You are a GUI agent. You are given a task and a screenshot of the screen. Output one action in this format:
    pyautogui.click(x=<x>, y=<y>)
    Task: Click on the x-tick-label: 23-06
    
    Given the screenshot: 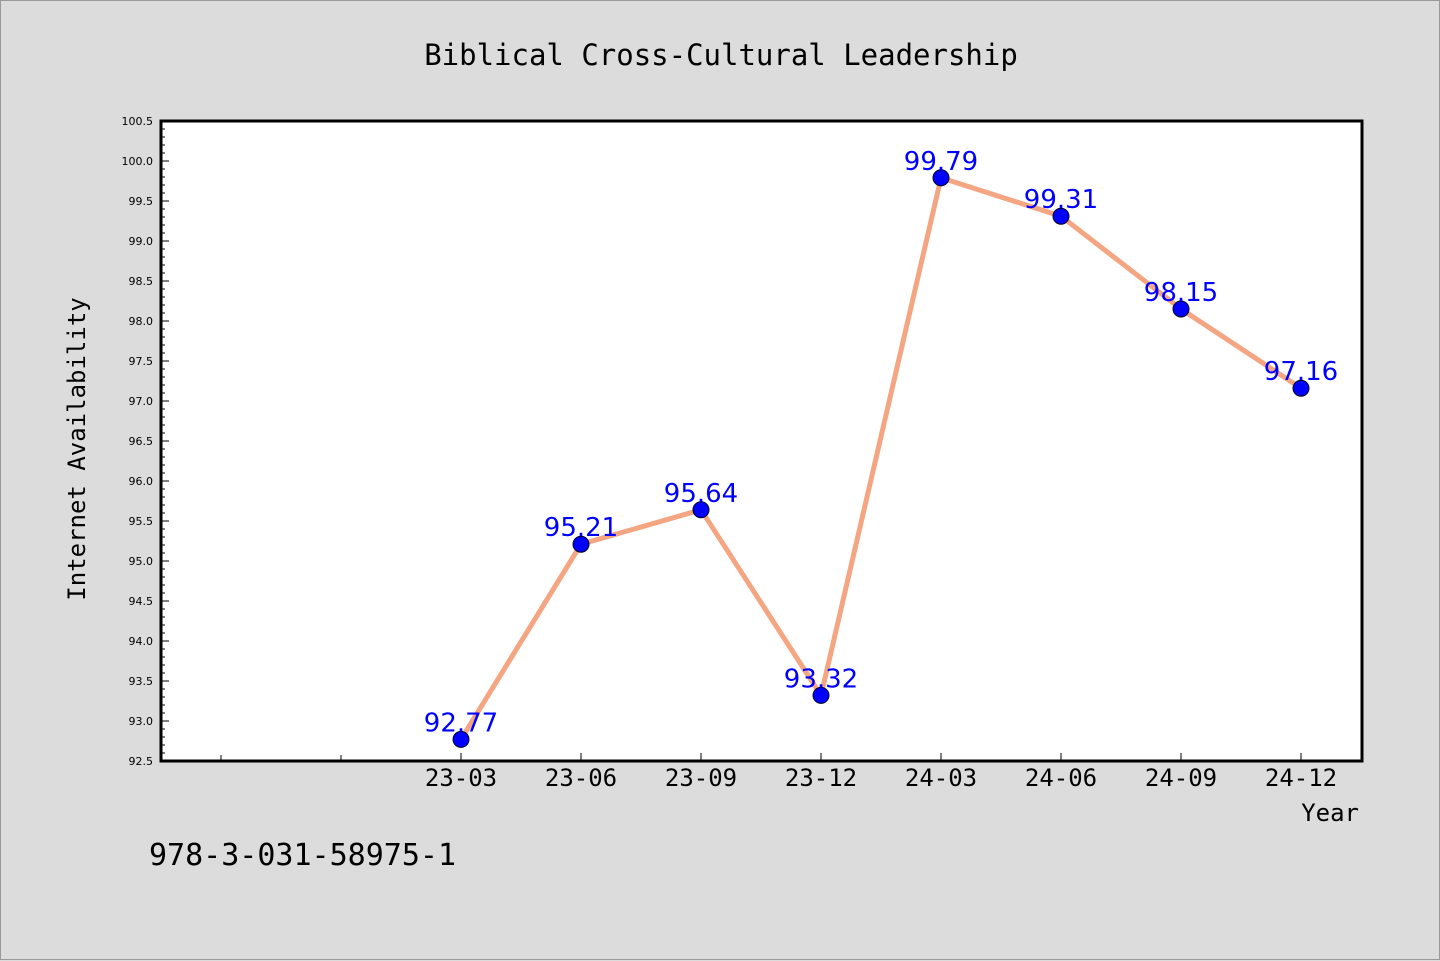 What is the action you would take?
    pyautogui.click(x=581, y=778)
    